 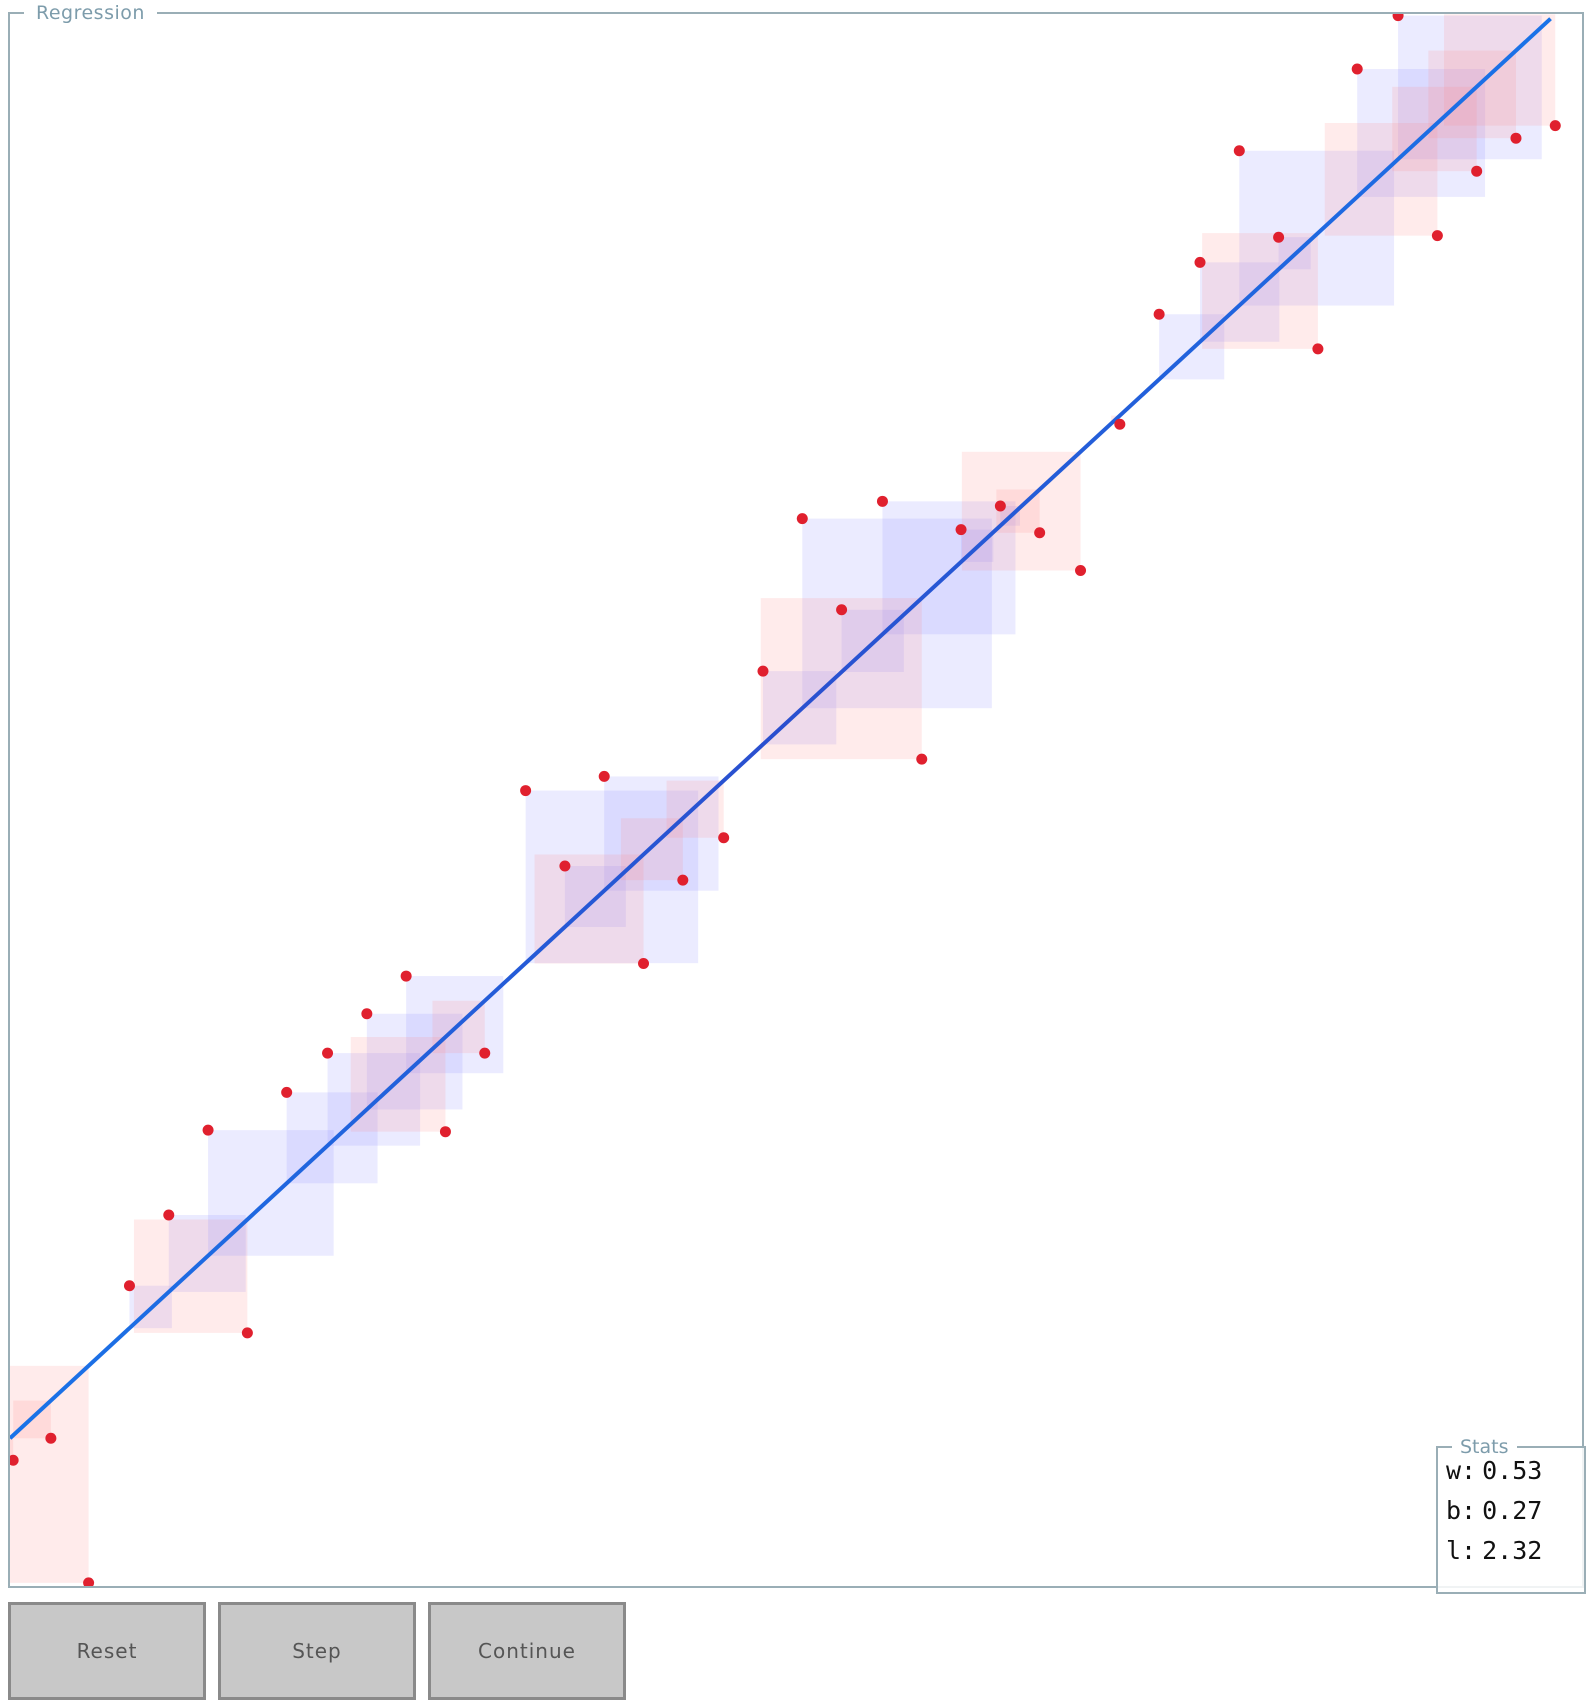 I want to click on stat-w-label: w:, so click(x=1461, y=1470).